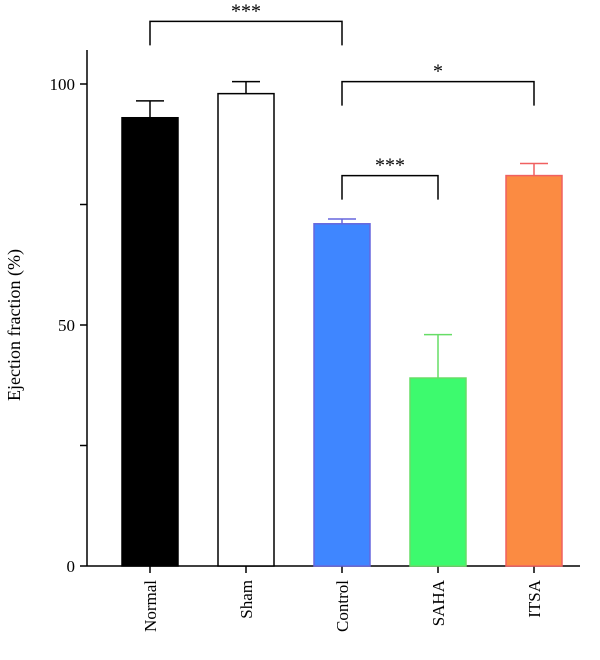 The image size is (600, 660). What do you see at coordinates (438, 472) in the screenshot?
I see `bar-saha` at bounding box center [438, 472].